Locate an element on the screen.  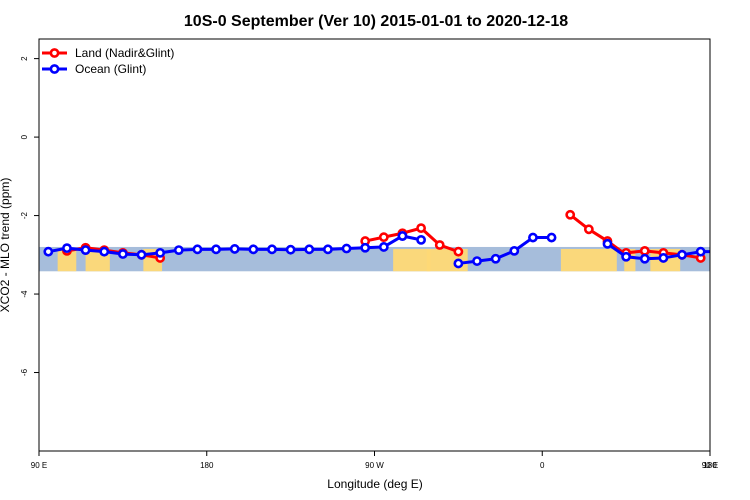
series-layer is located at coordinates (392, 239).